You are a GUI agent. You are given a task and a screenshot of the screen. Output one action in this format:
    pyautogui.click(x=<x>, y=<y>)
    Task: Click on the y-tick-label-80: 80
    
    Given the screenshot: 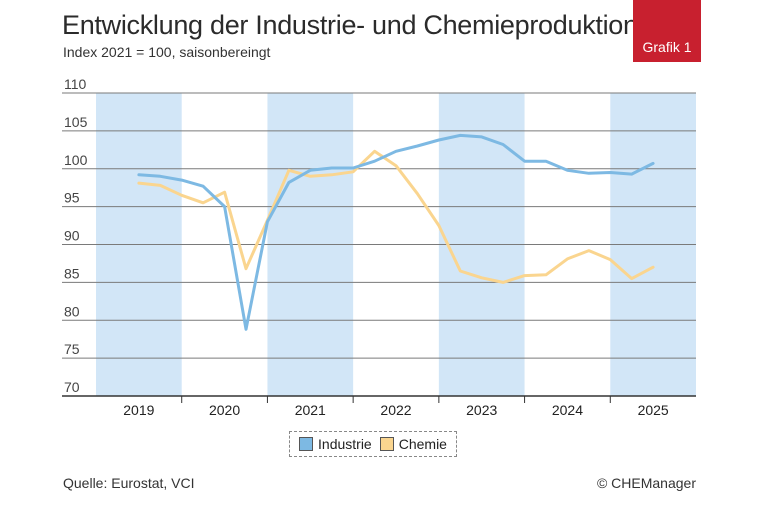 What is the action you would take?
    pyautogui.click(x=72, y=311)
    